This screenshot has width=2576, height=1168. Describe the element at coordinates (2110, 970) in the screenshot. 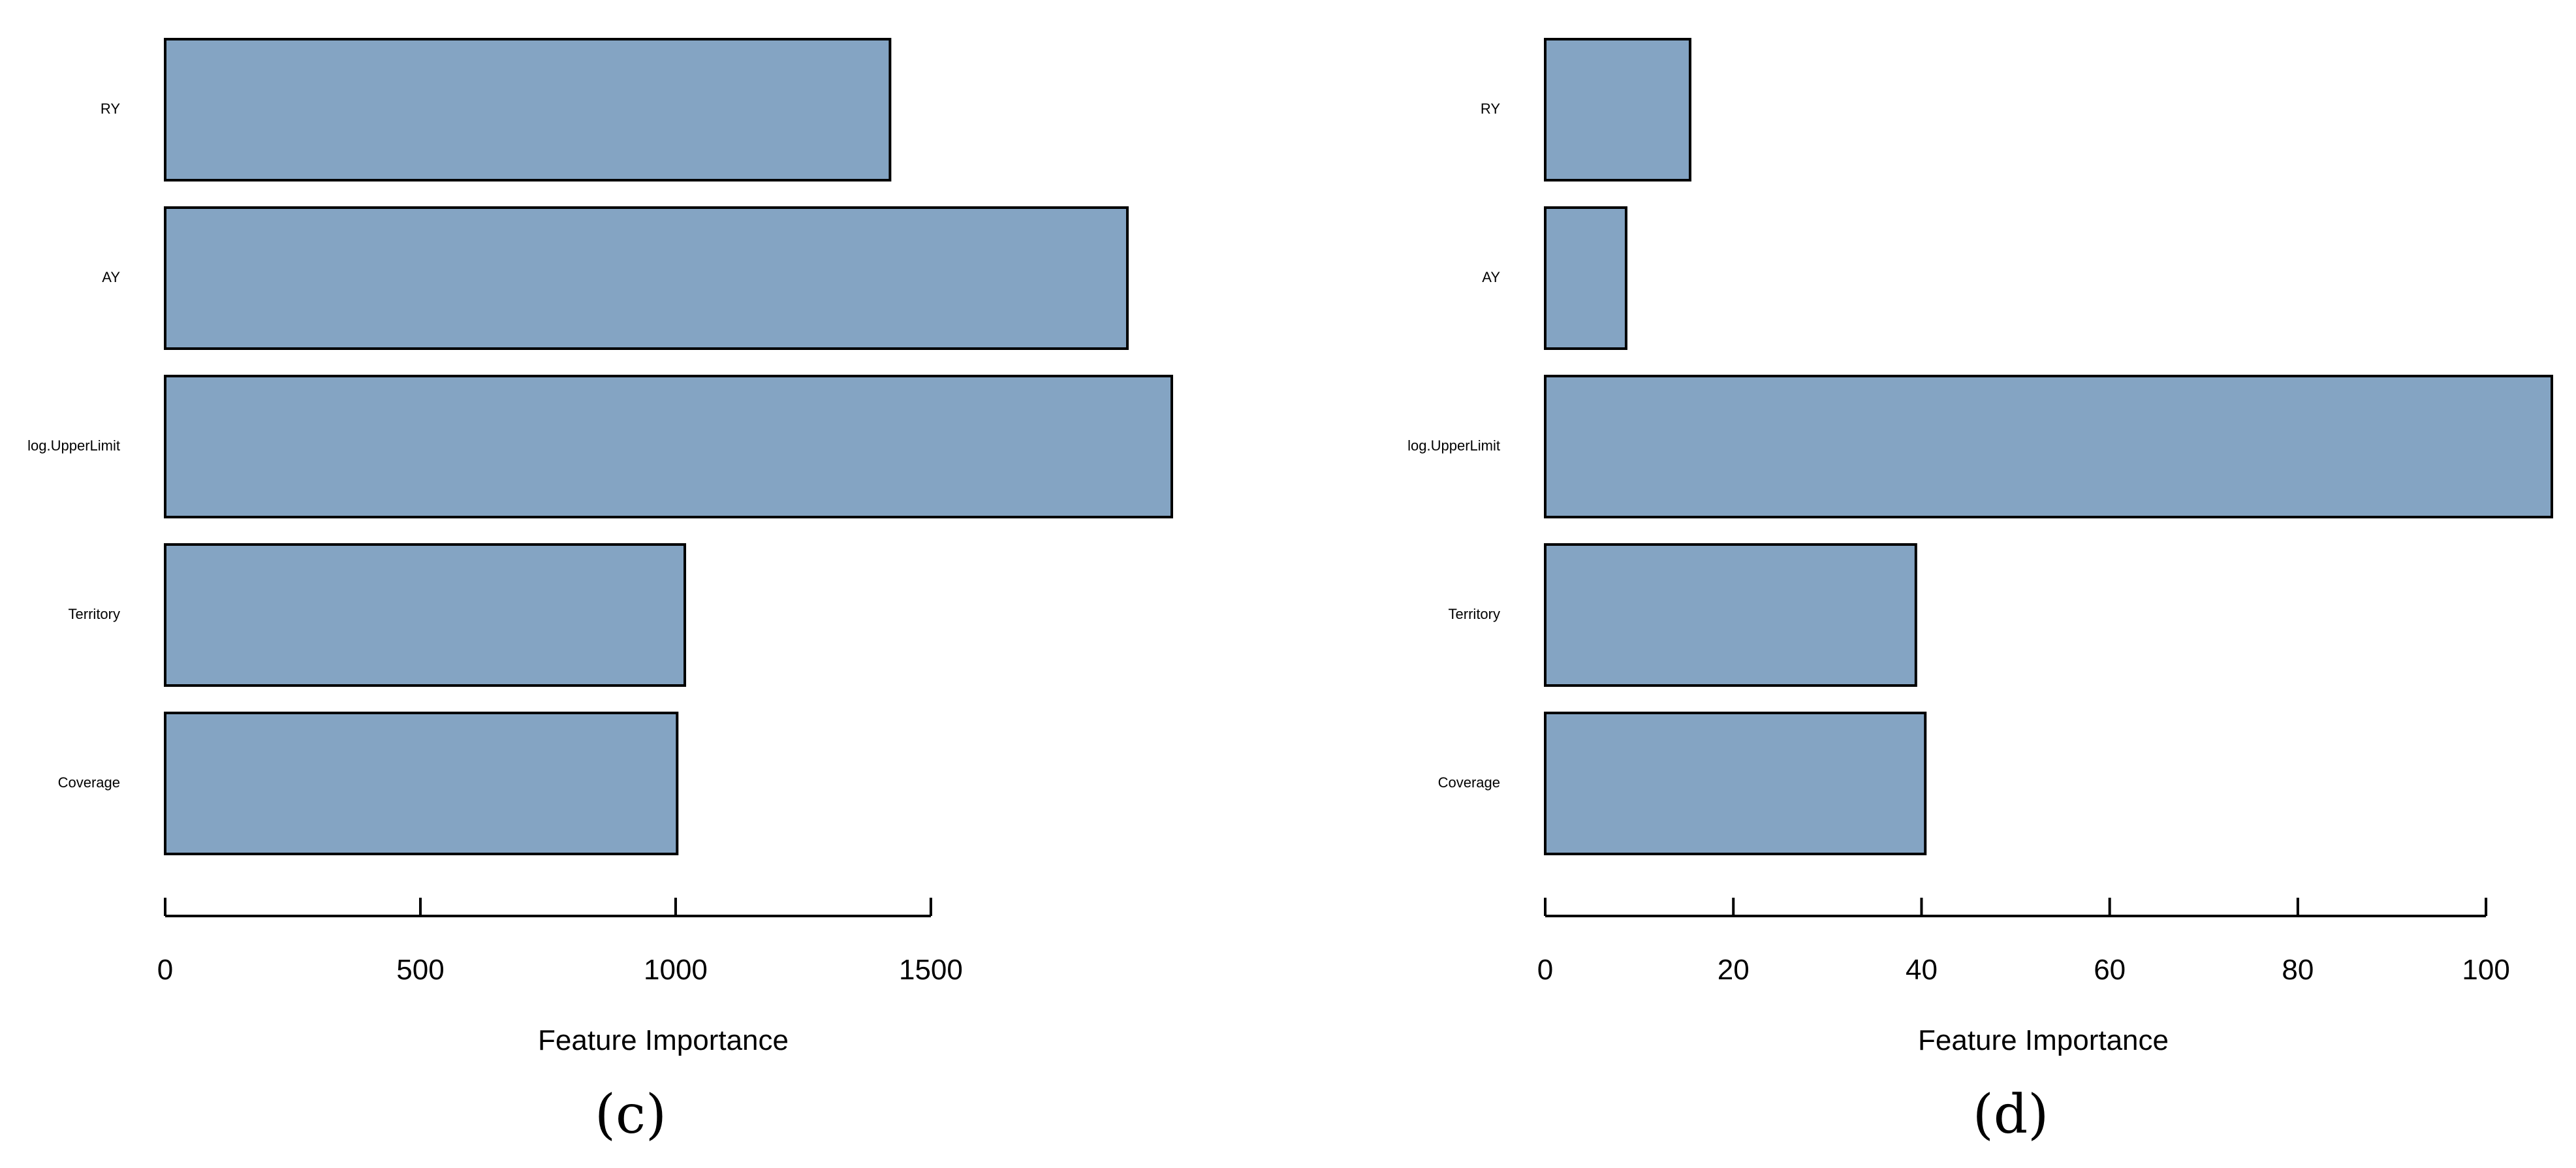

I see `x-tick-label: 60` at that location.